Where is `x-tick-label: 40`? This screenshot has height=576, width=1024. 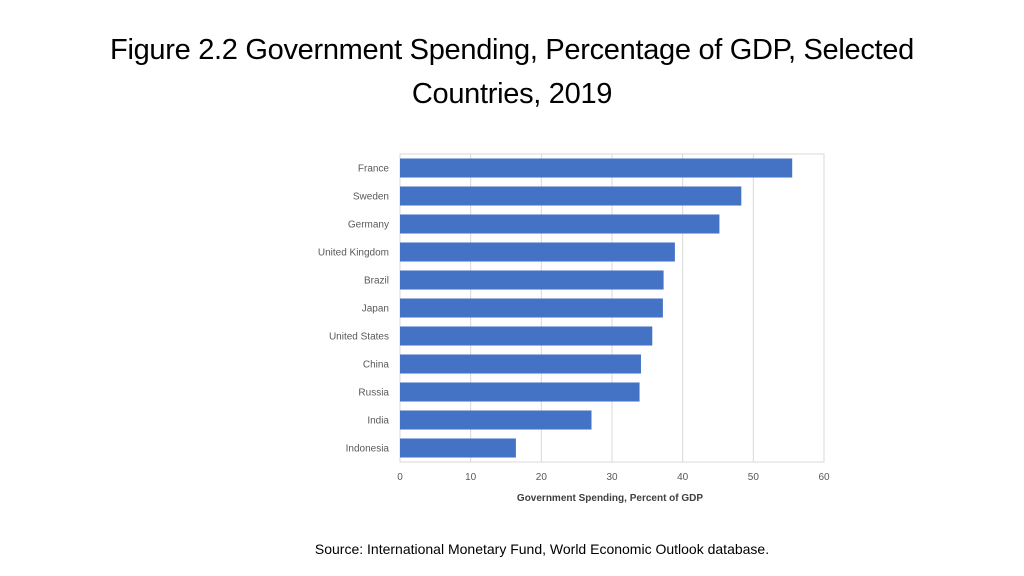 x-tick-label: 40 is located at coordinates (683, 477).